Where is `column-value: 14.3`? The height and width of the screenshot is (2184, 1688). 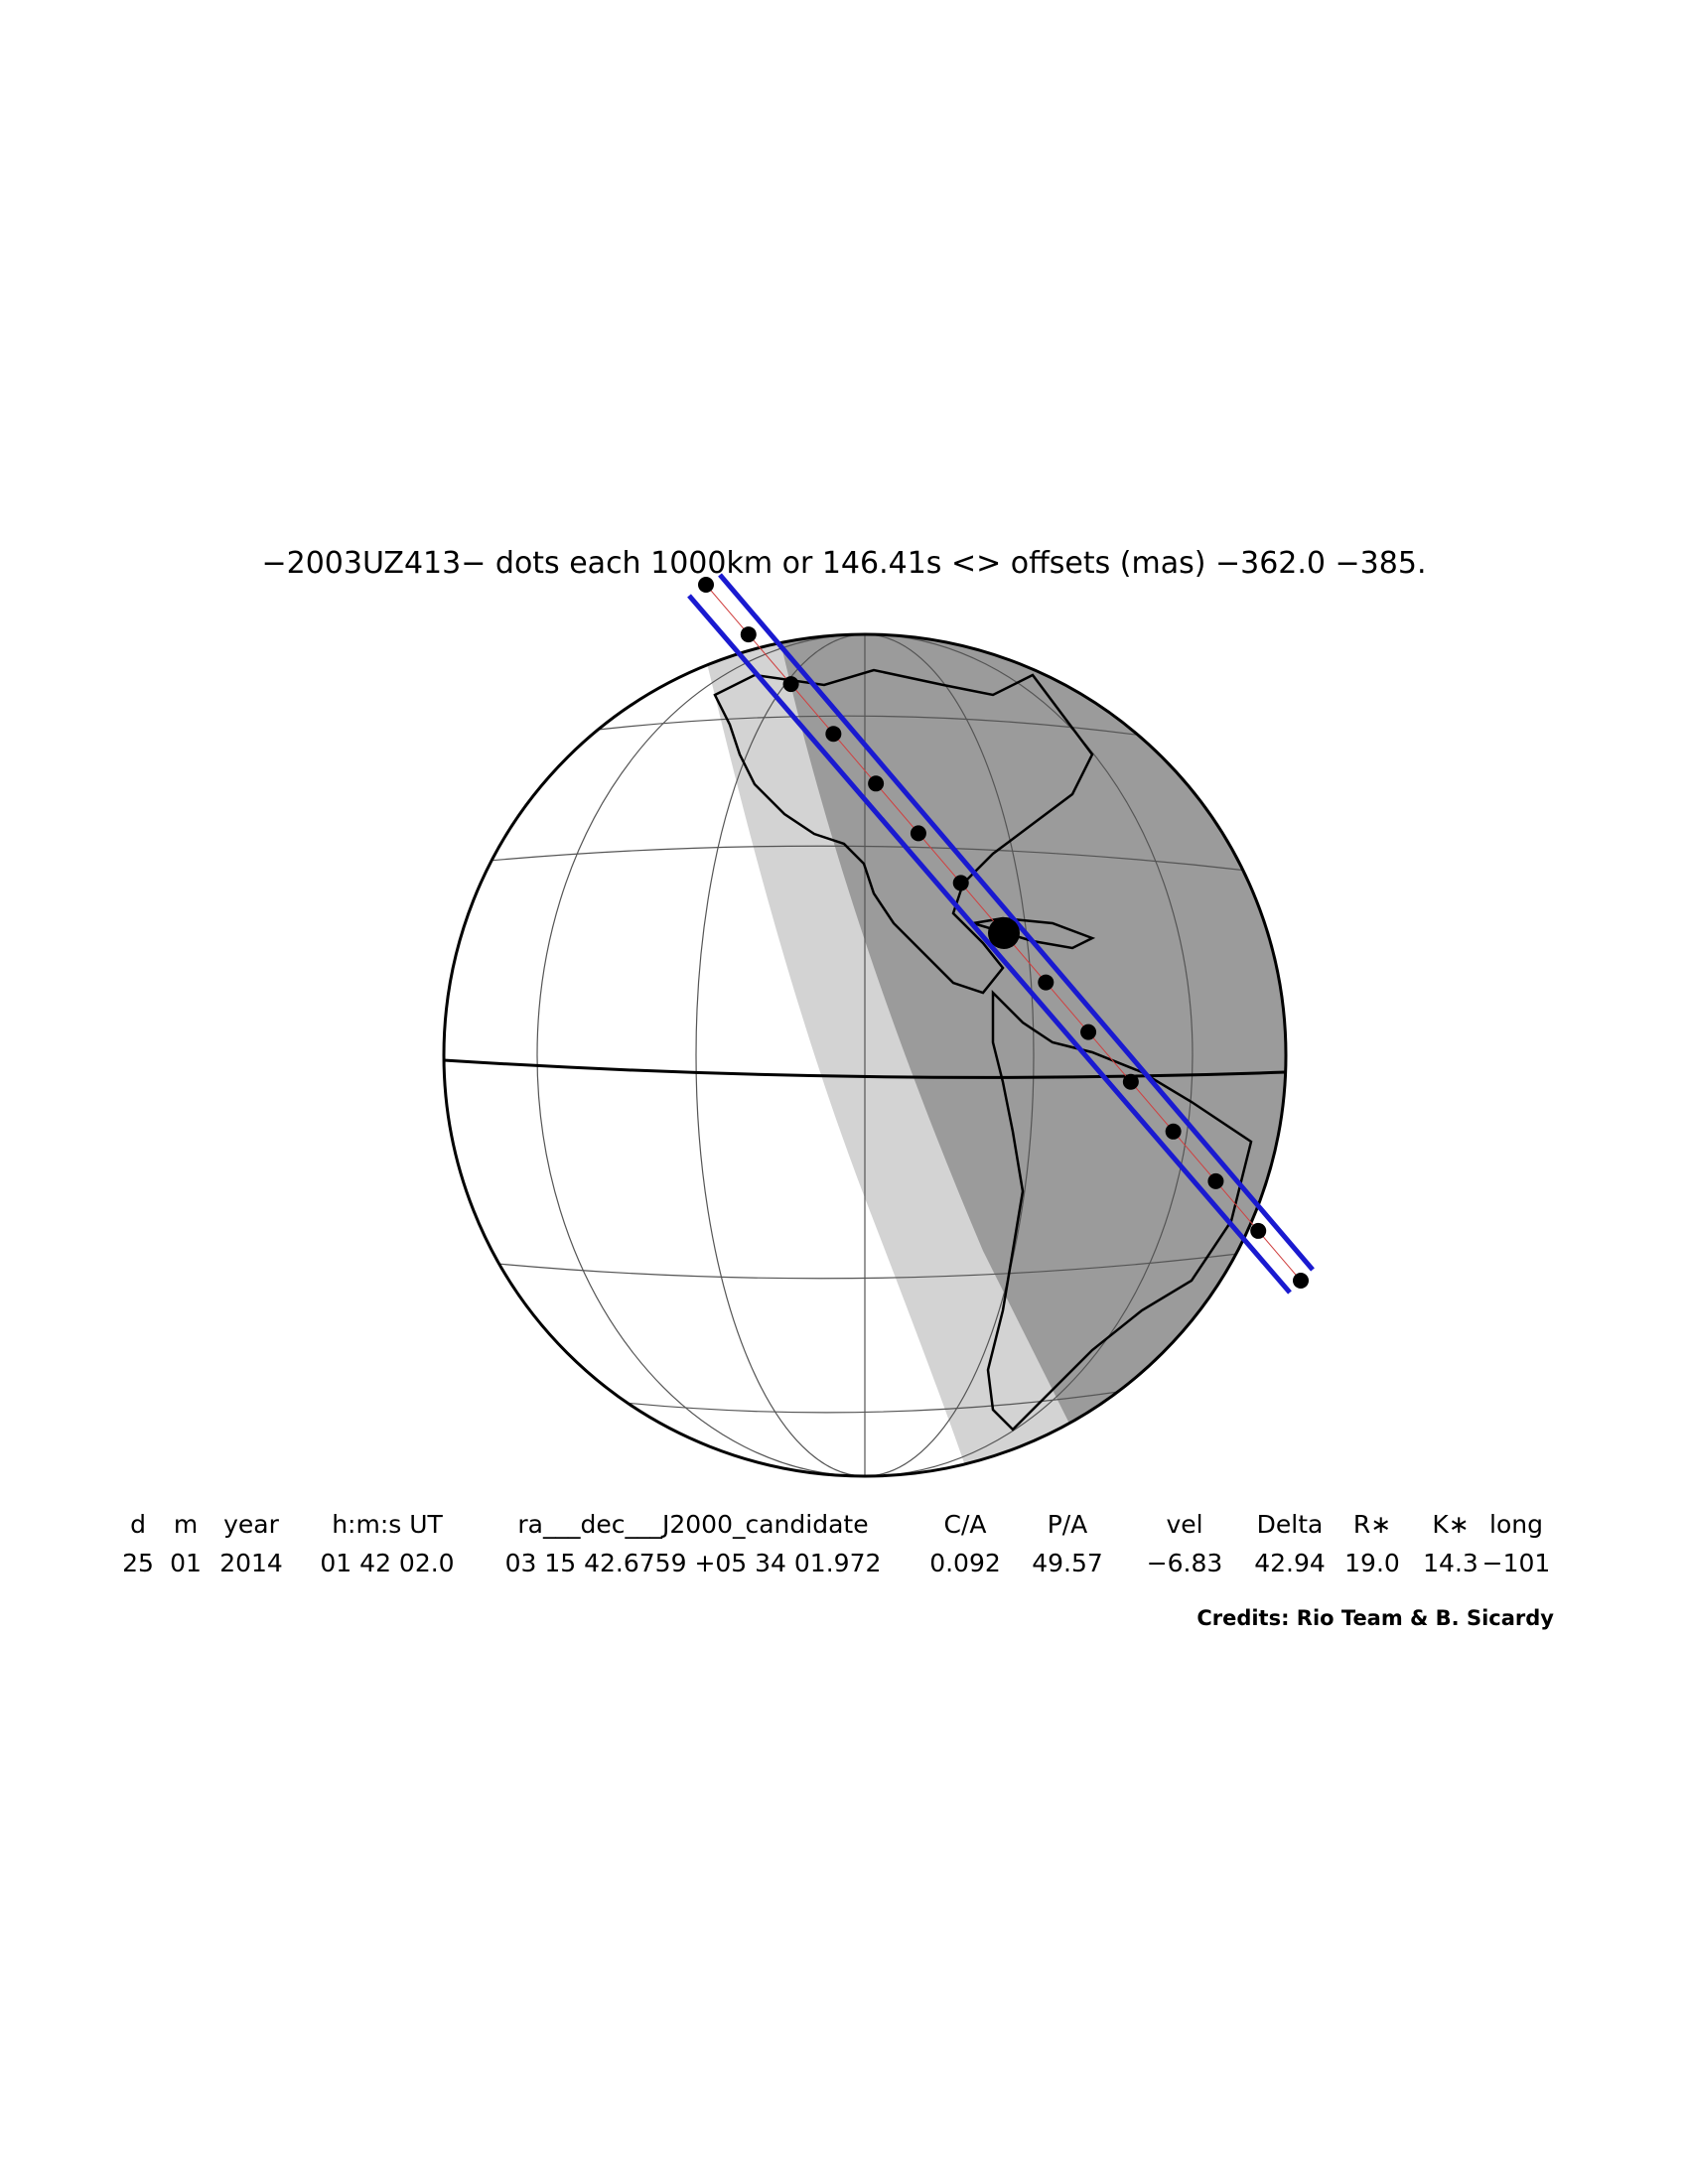 column-value: 14.3 is located at coordinates (1450, 1563).